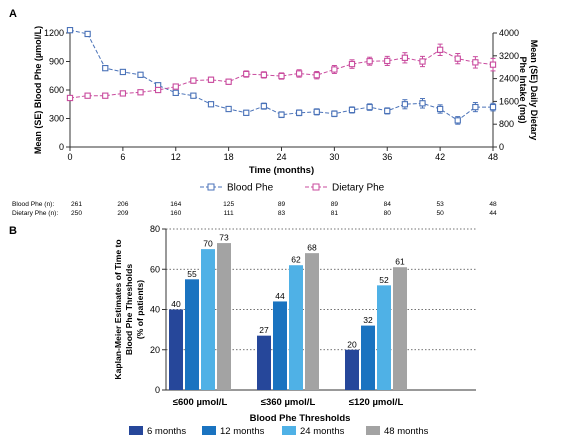 The image size is (580, 441). I want to click on n-table-cell: 50, so click(440, 213).